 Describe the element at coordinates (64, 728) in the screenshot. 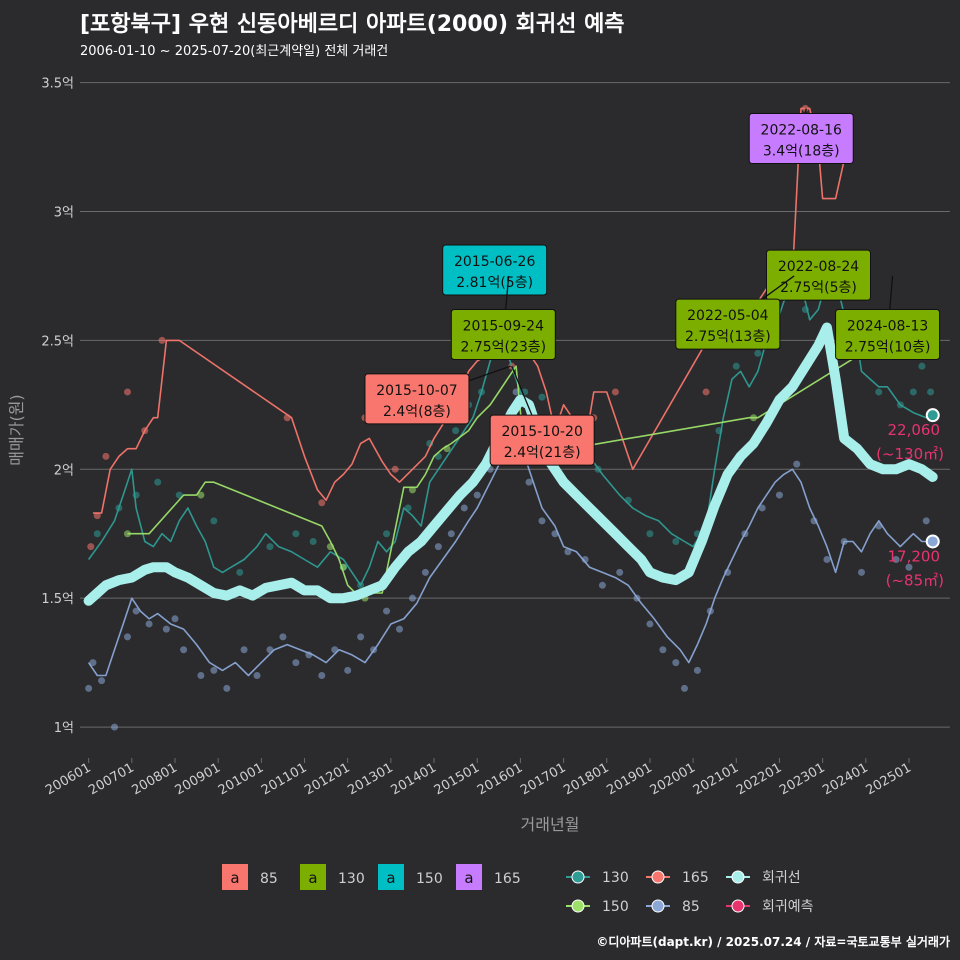

I see `y-tick-label: 1억` at that location.